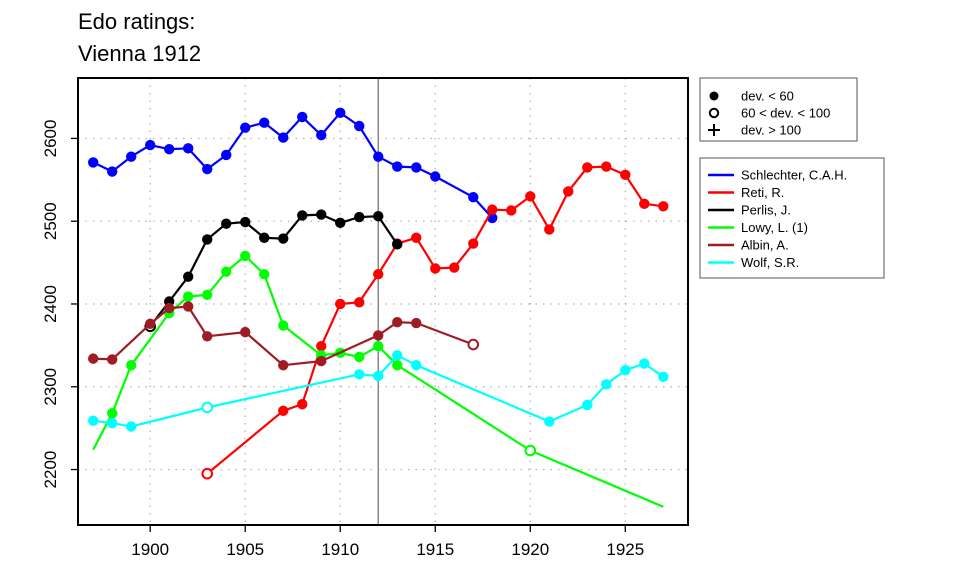 This screenshot has height=576, width=960. Describe the element at coordinates (50, 221) in the screenshot. I see `y-tick-label: 2500` at that location.